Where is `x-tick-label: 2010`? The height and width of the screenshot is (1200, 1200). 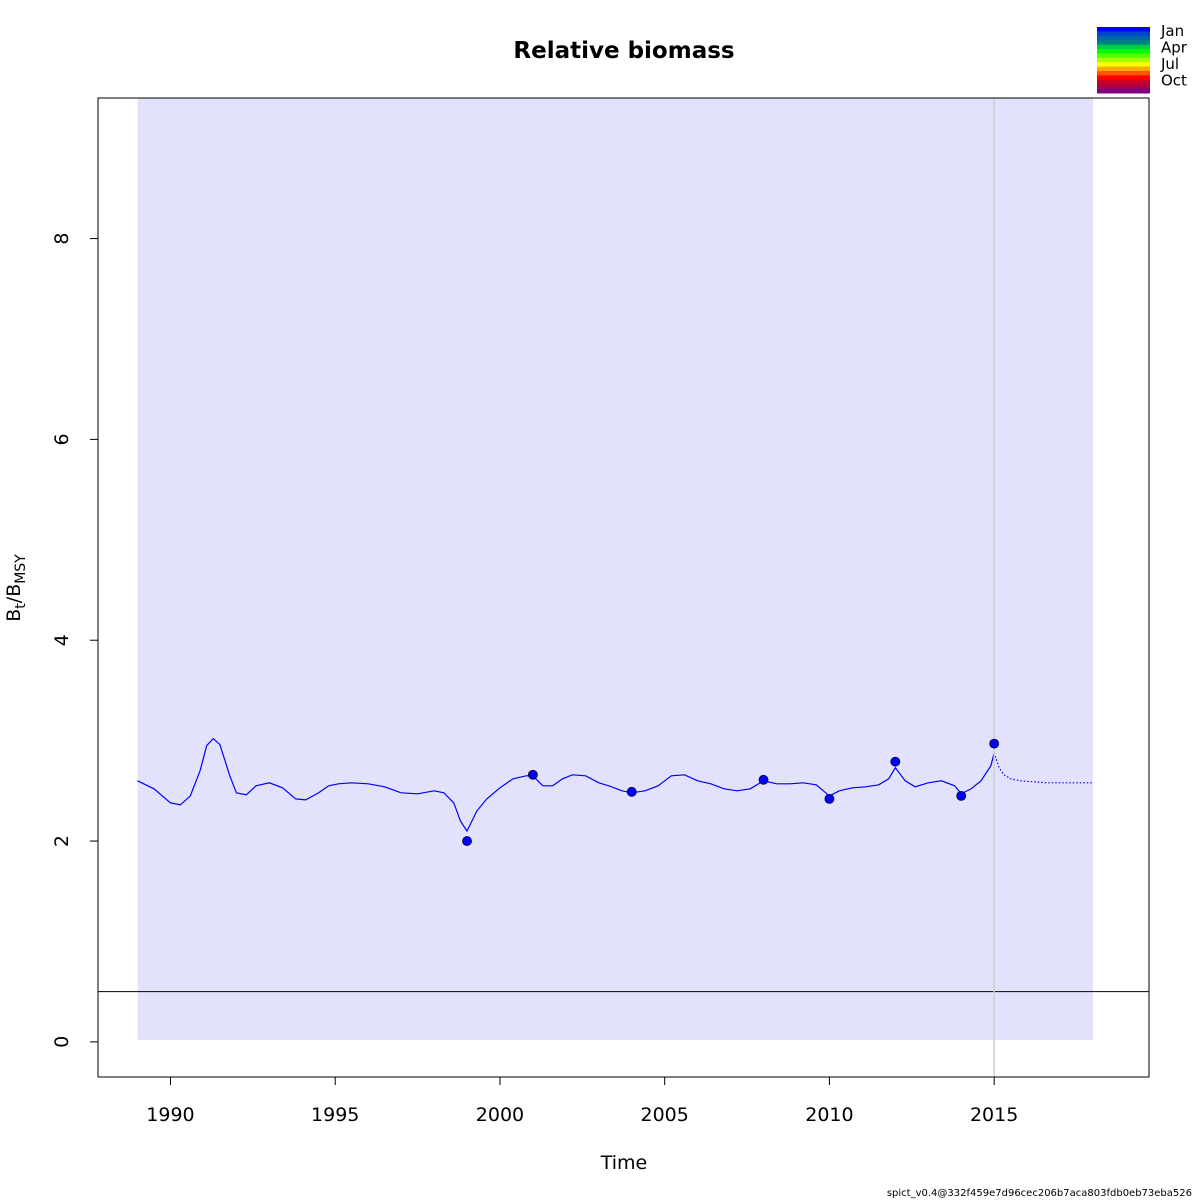
x-tick-label: 2010 is located at coordinates (829, 1115).